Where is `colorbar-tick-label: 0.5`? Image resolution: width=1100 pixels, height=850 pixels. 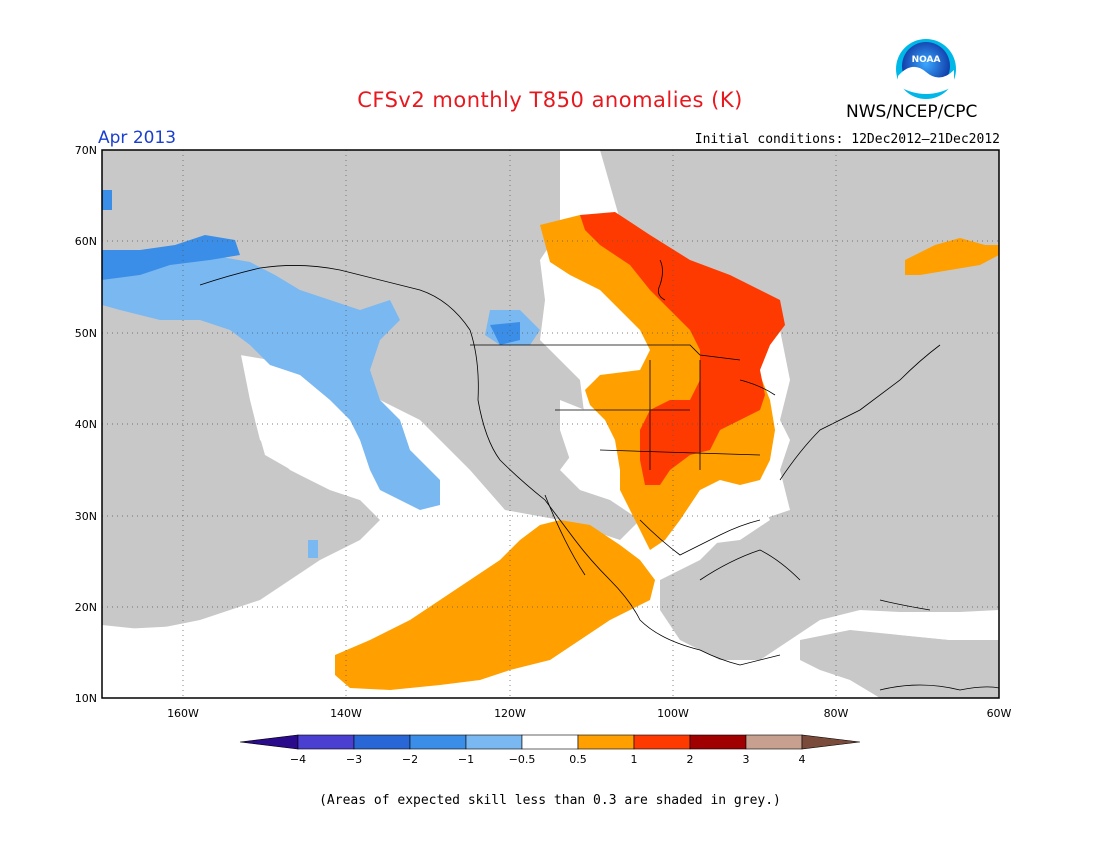 colorbar-tick-label: 0.5 is located at coordinates (578, 759).